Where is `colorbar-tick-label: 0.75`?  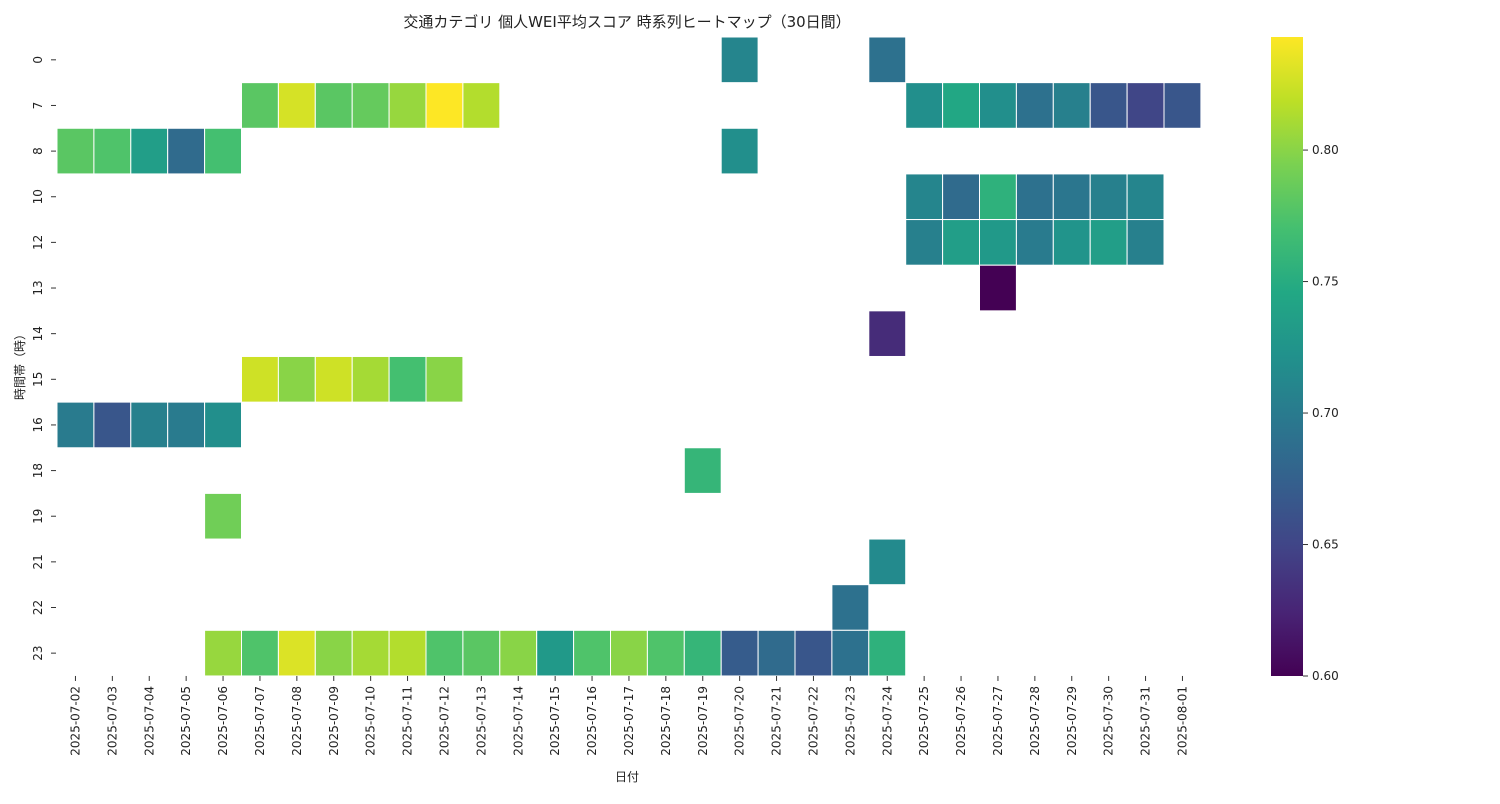
colorbar-tick-label: 0.75 is located at coordinates (1325, 282).